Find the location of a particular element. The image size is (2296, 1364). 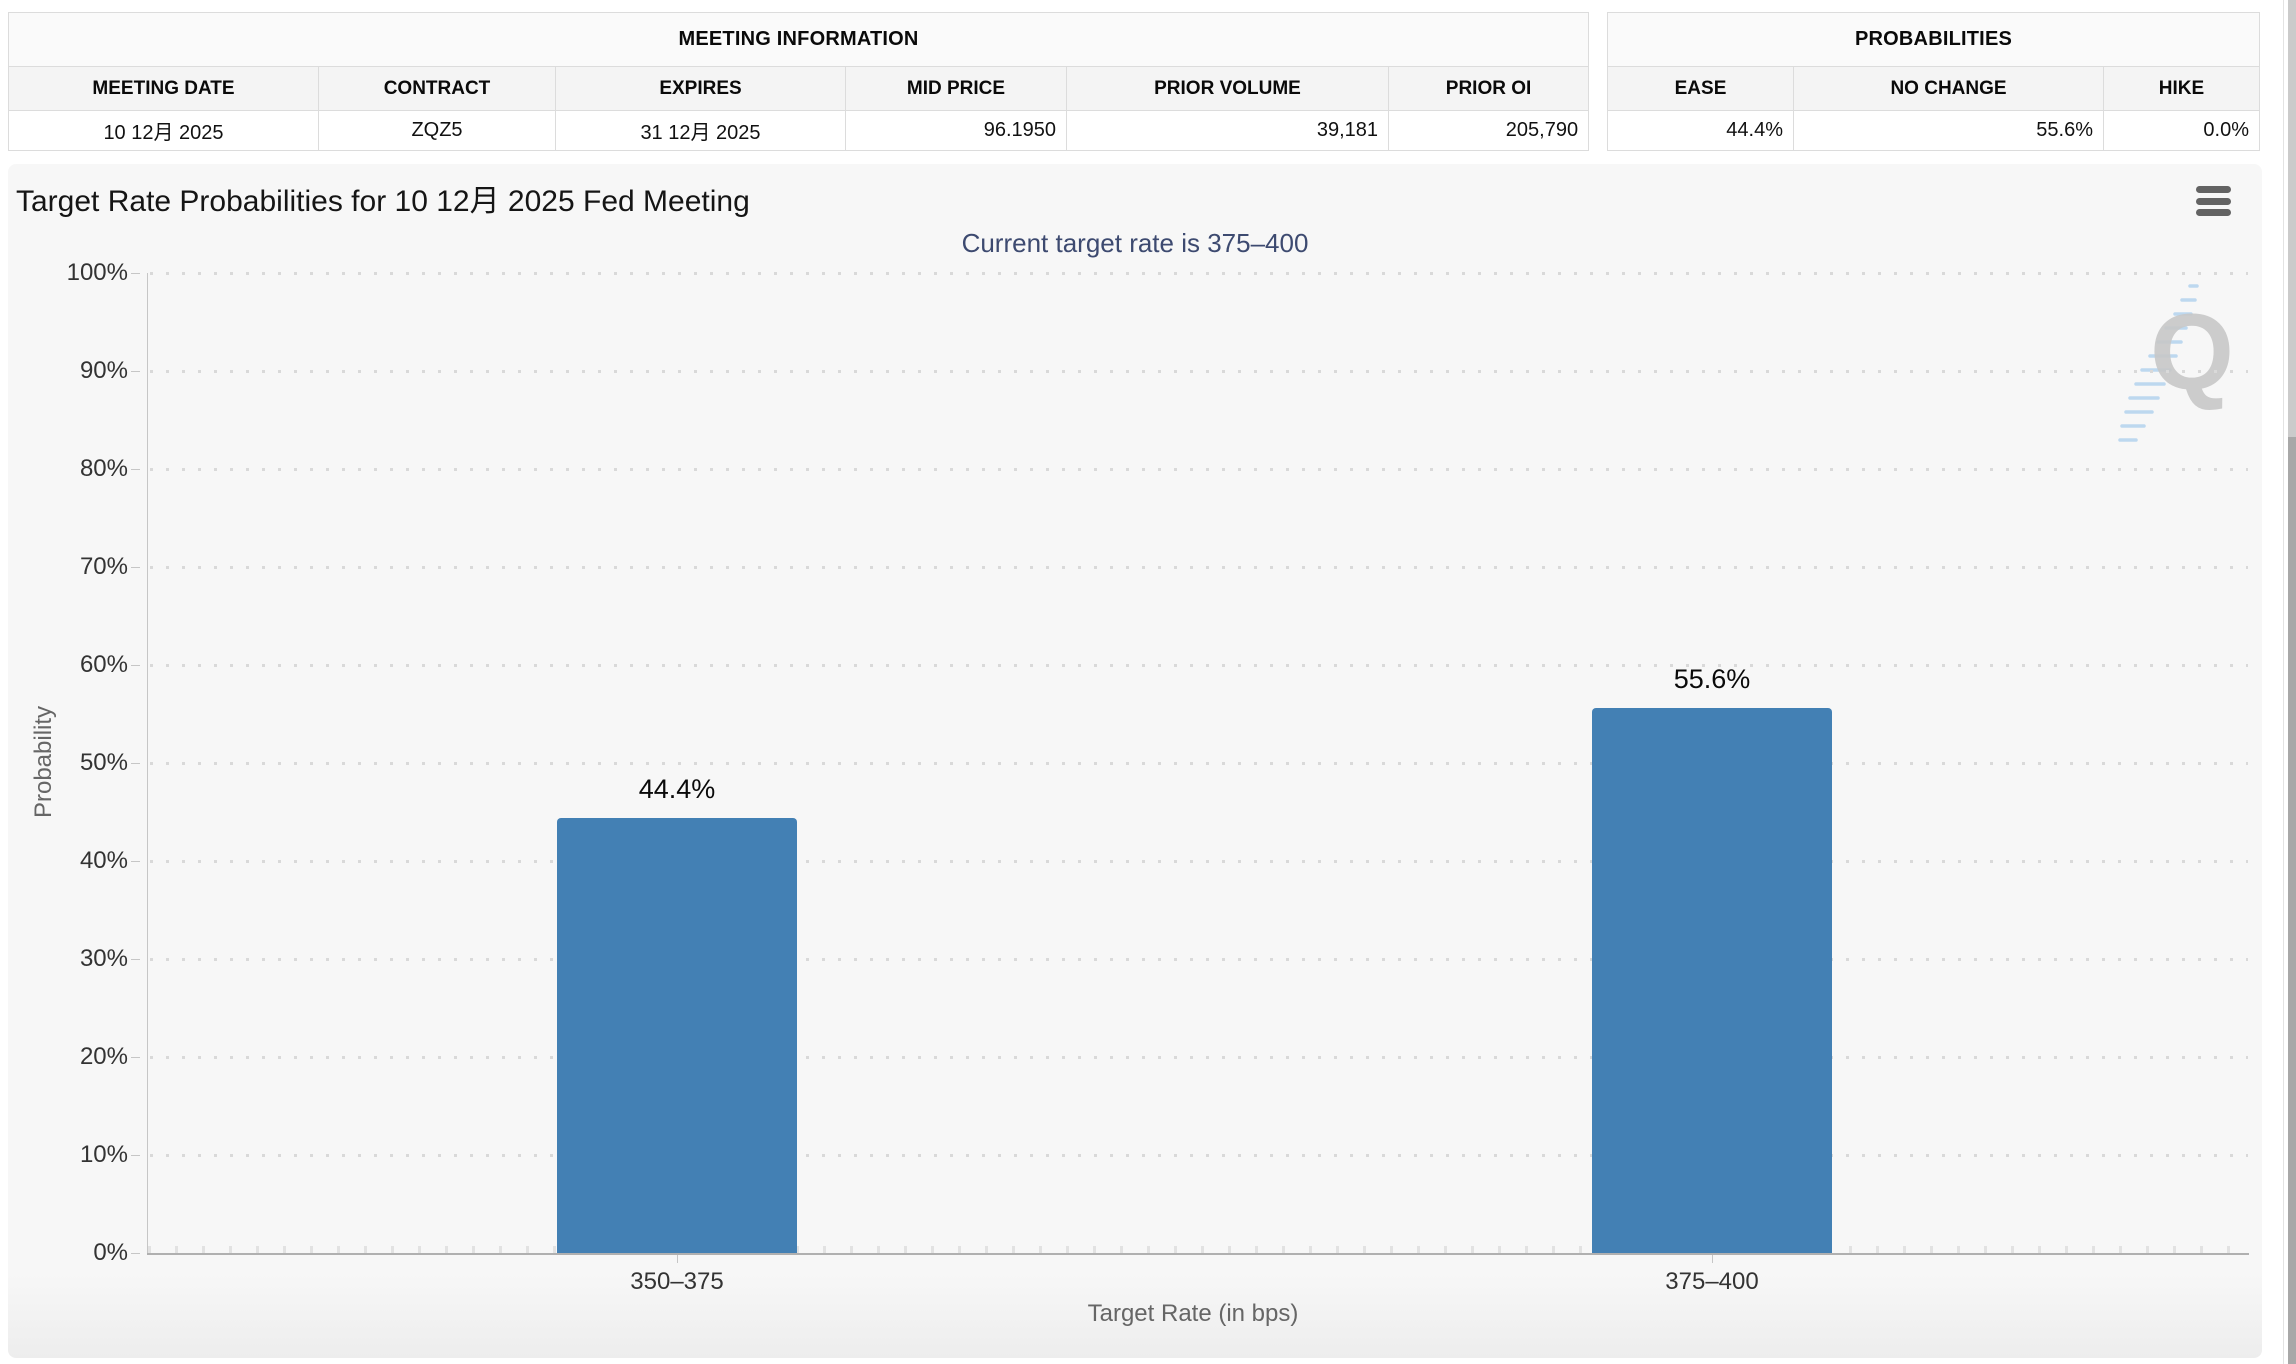

probabilities-title: PROBABILITIES is located at coordinates (1933, 39).